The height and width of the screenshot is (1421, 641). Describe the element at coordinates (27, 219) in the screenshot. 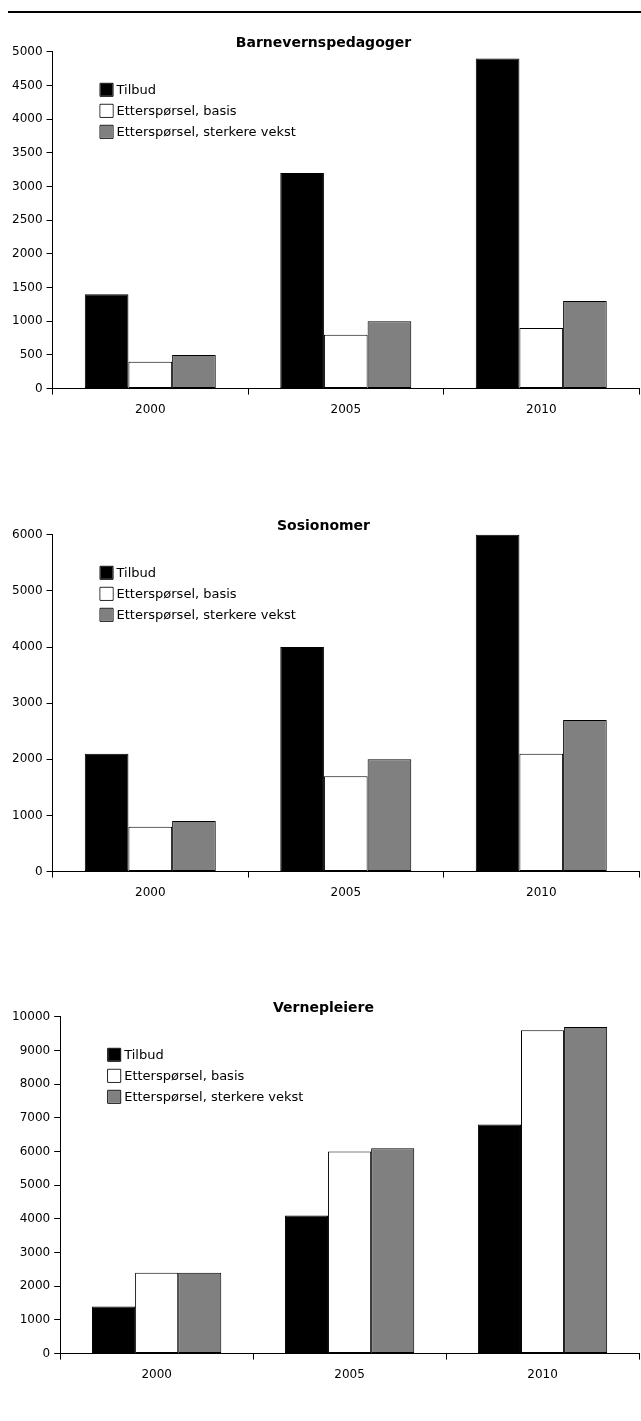

I see `y-tick-label: 2500` at that location.